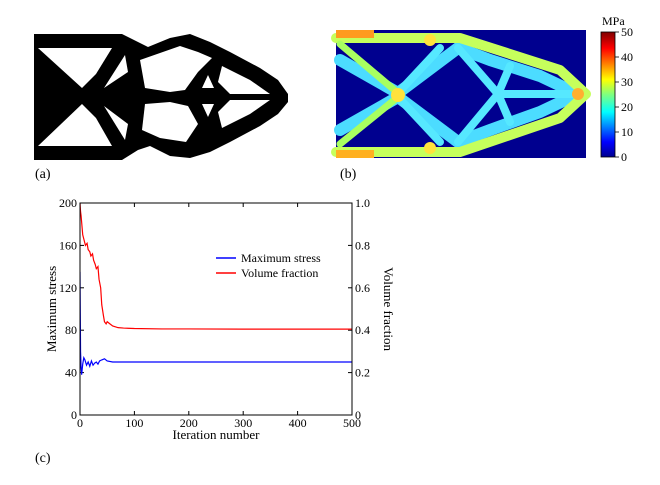 The width and height of the screenshot is (660, 485). I want to click on x-axis-label: Iteration number, so click(217, 434).